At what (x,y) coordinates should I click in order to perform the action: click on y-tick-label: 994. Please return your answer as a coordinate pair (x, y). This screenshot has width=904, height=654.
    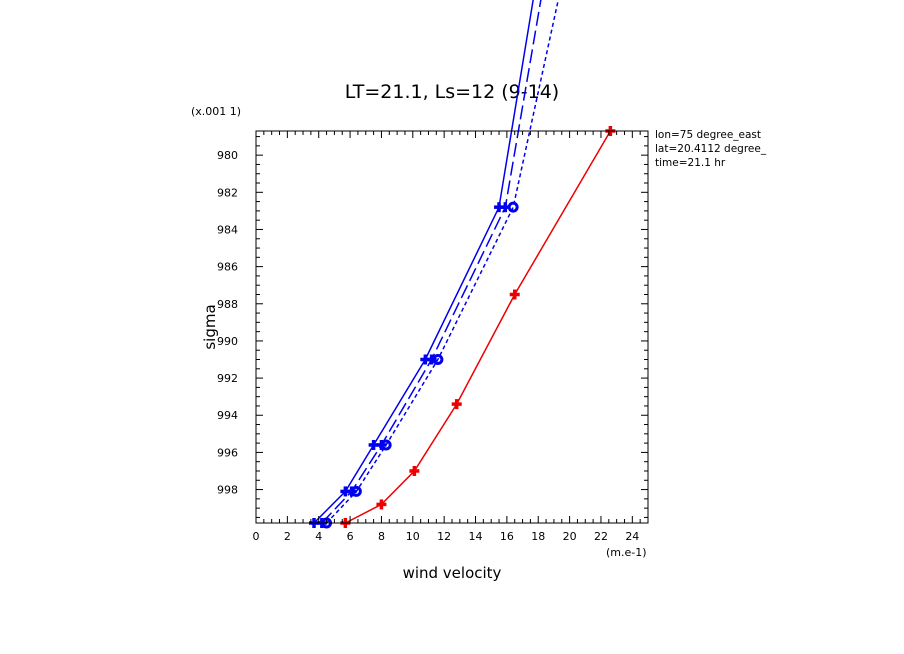
    Looking at the image, I should click on (227, 415).